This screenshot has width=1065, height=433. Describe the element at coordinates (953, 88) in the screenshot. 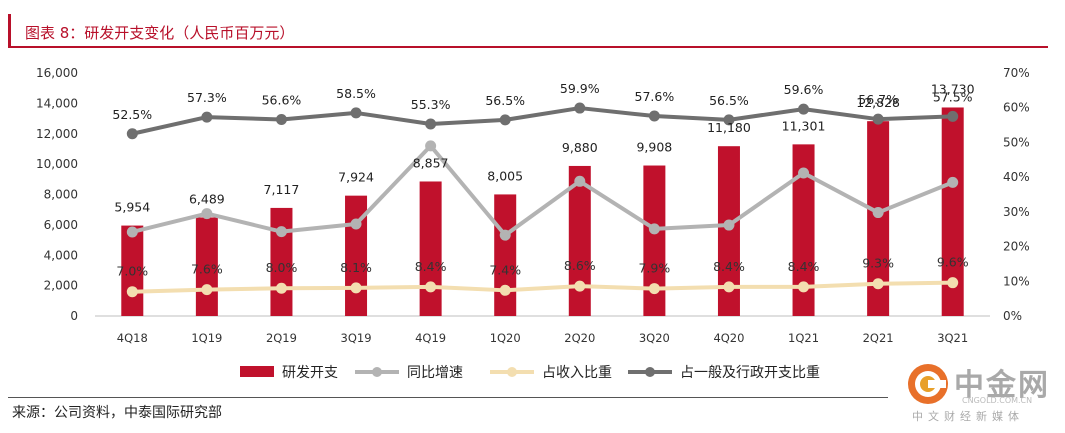

I see `bar-data-label: 13,730` at that location.